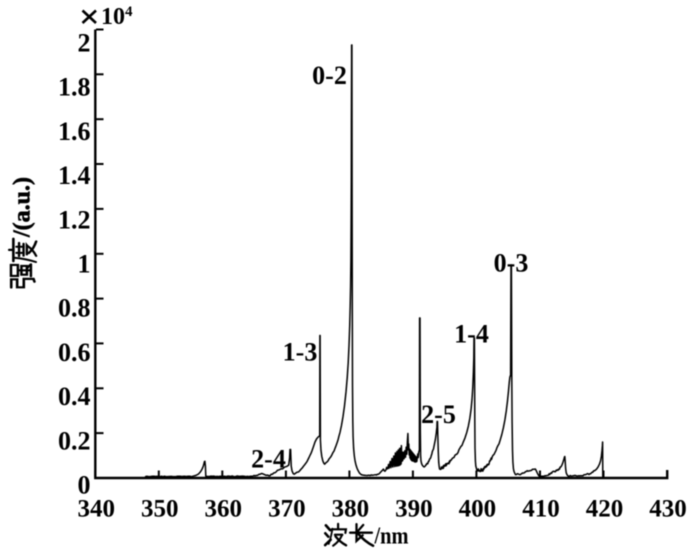 The image size is (700, 550). I want to click on svg-text: 0.2, so click(74, 440).